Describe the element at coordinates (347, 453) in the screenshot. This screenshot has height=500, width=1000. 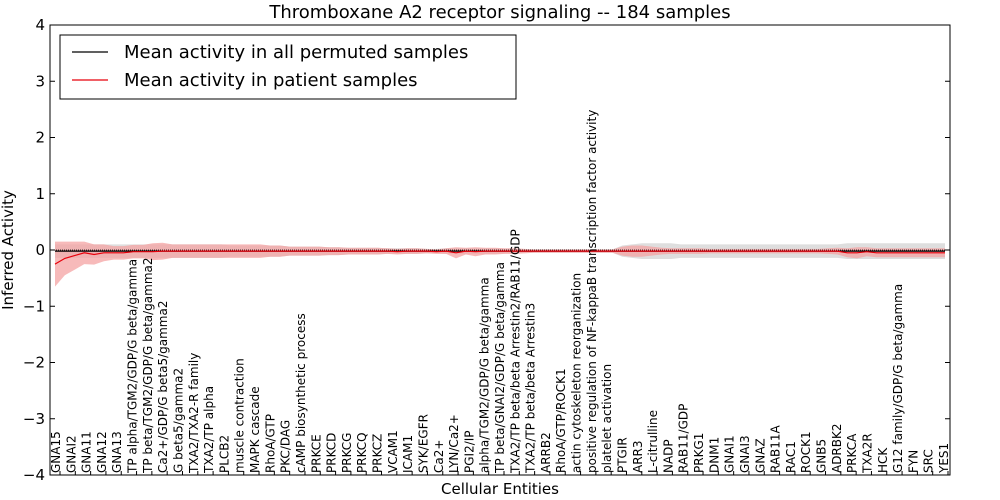
I see `x-tick-label: PRKCG` at that location.